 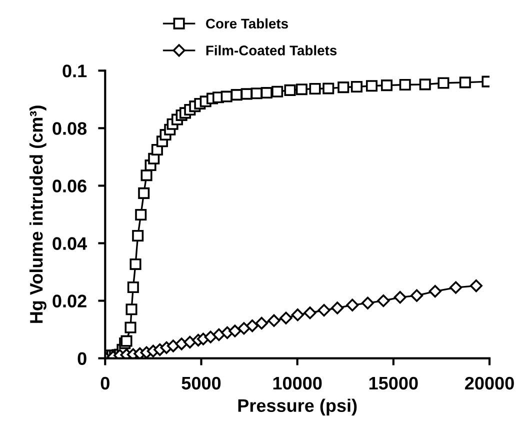 I want to click on x-tick-label: 15000, so click(x=393, y=383).